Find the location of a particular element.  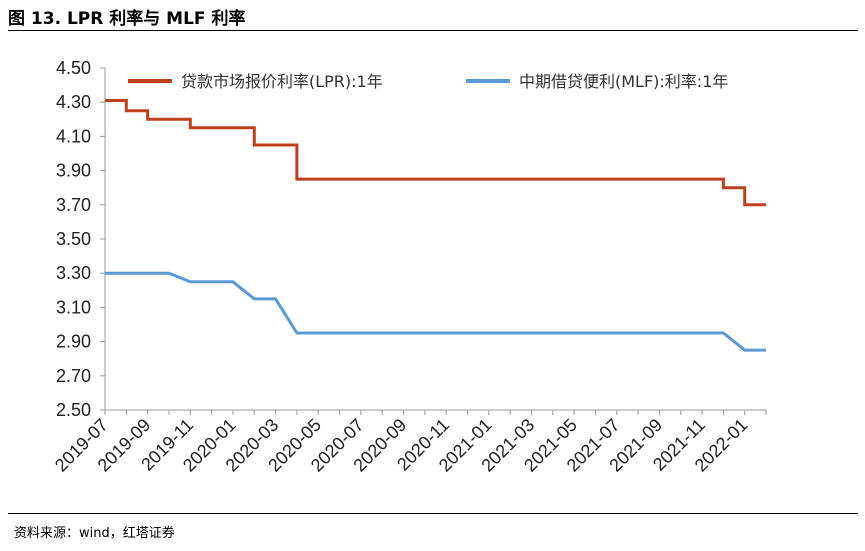

y-tick-label: 4.10 is located at coordinates (73, 136).